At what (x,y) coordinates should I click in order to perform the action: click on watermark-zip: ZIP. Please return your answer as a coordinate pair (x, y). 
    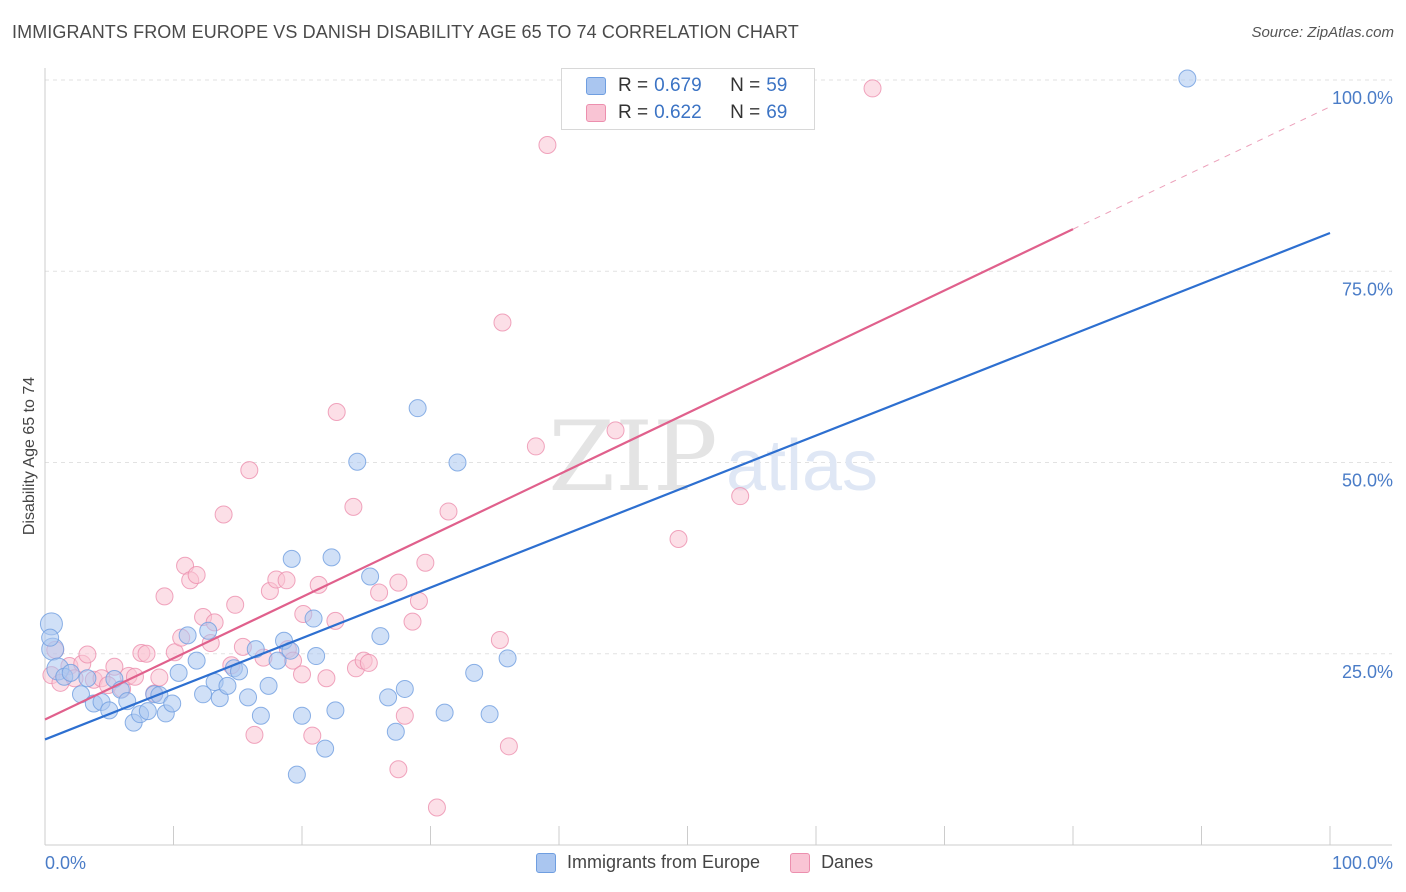
    Looking at the image, I should click on (632, 457).